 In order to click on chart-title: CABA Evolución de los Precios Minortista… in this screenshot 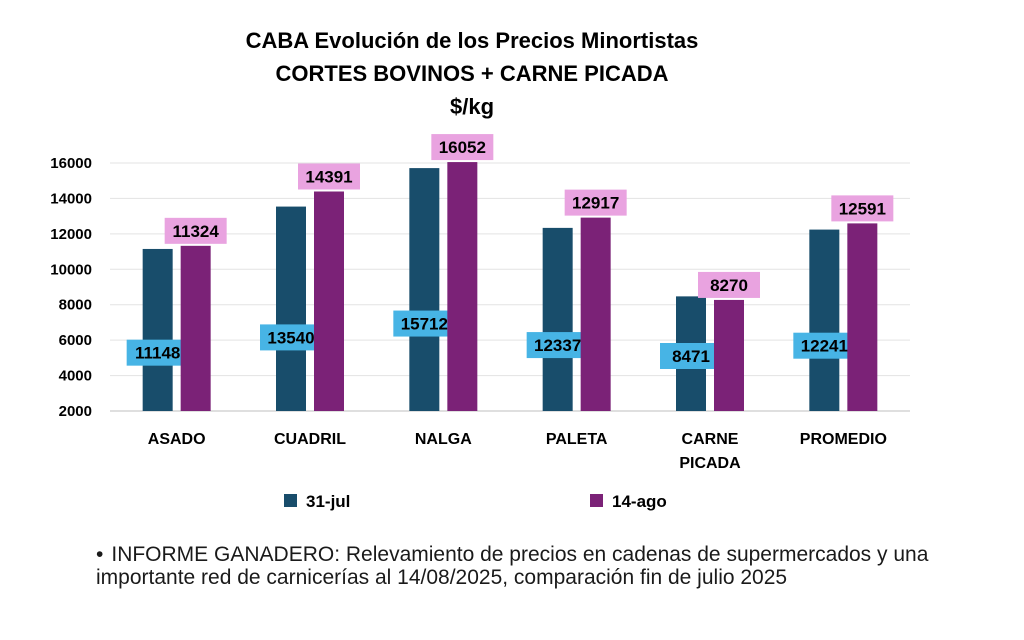, I will do `click(472, 40)`.